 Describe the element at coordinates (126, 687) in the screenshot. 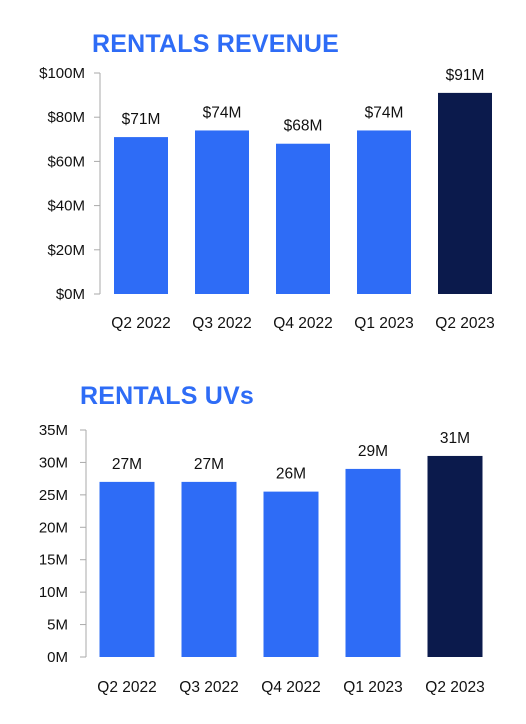

I see `uvs-category-label: Q2 2022` at that location.